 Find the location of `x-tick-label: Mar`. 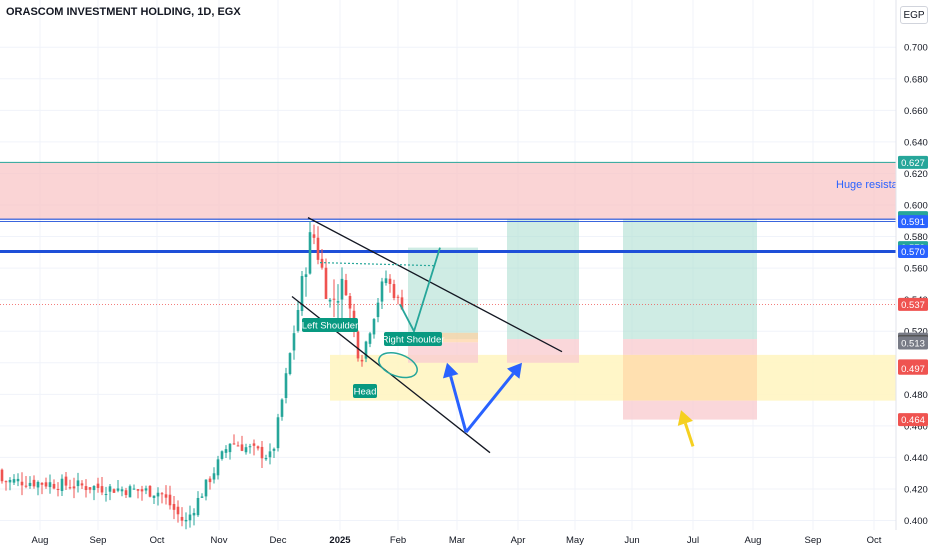

x-tick-label: Mar is located at coordinates (457, 540).